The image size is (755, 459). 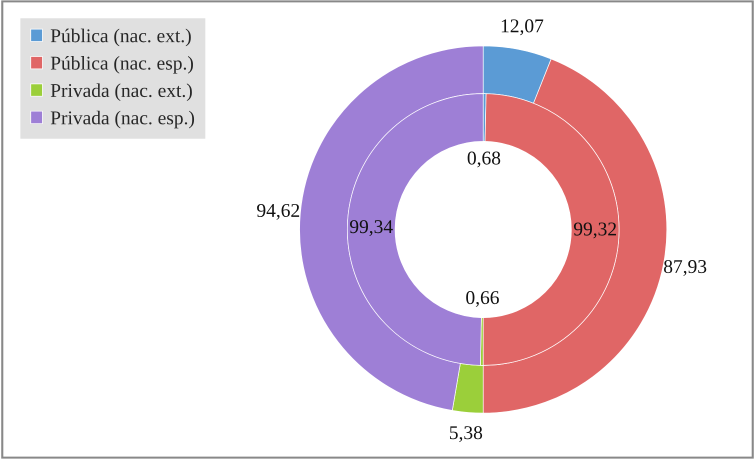 What do you see at coordinates (523, 27) in the screenshot?
I see `data-label: 12,07` at bounding box center [523, 27].